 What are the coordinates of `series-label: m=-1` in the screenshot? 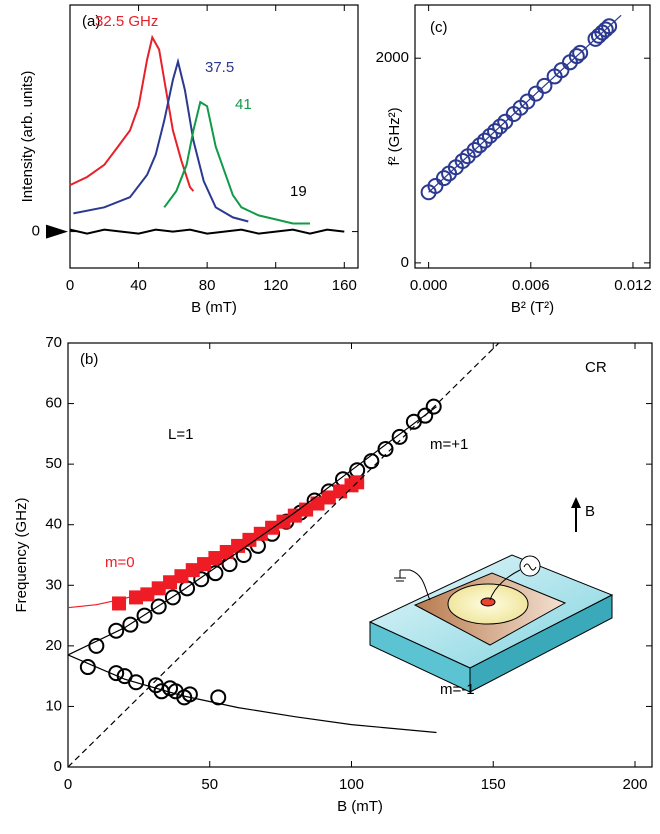 It's located at (457, 689).